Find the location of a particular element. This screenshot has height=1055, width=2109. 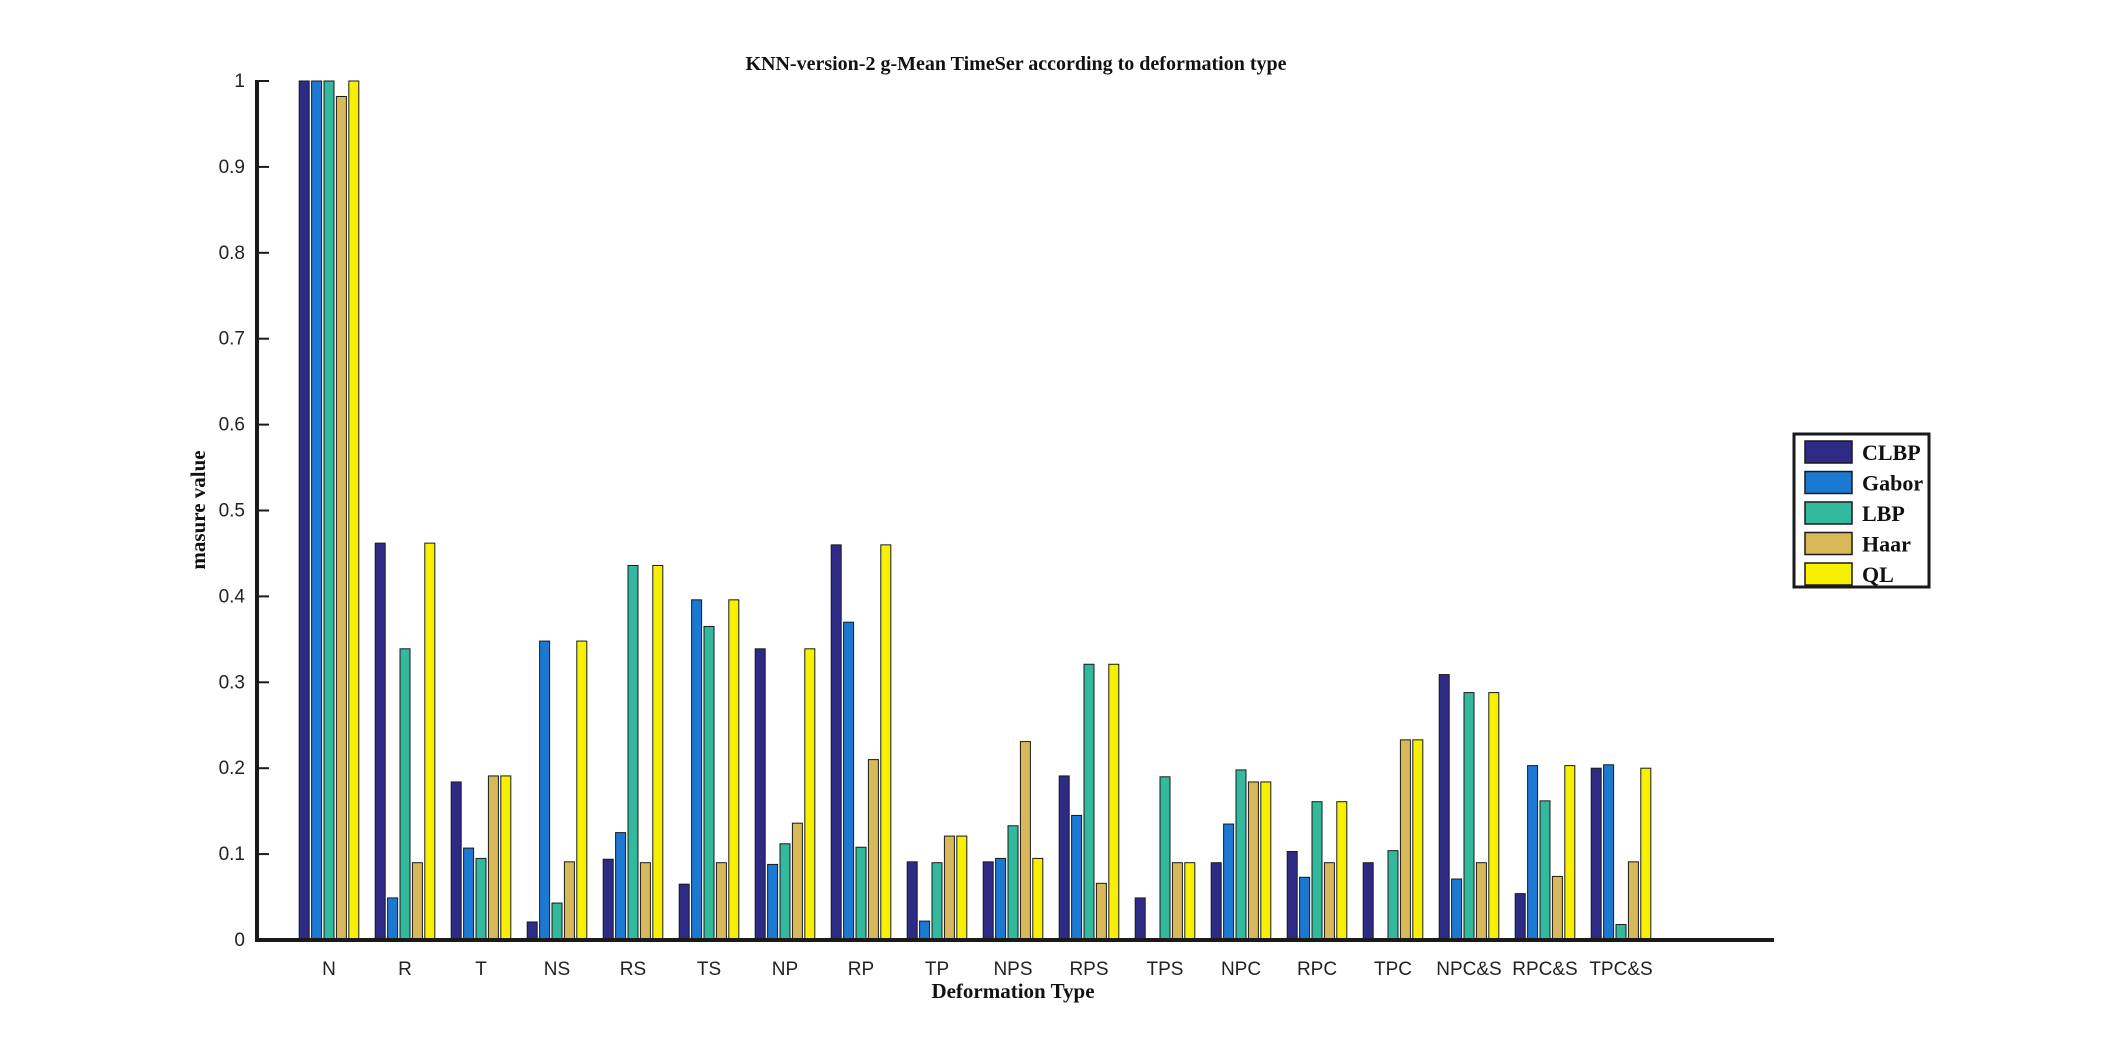

x-tick-label: R is located at coordinates (405, 969).